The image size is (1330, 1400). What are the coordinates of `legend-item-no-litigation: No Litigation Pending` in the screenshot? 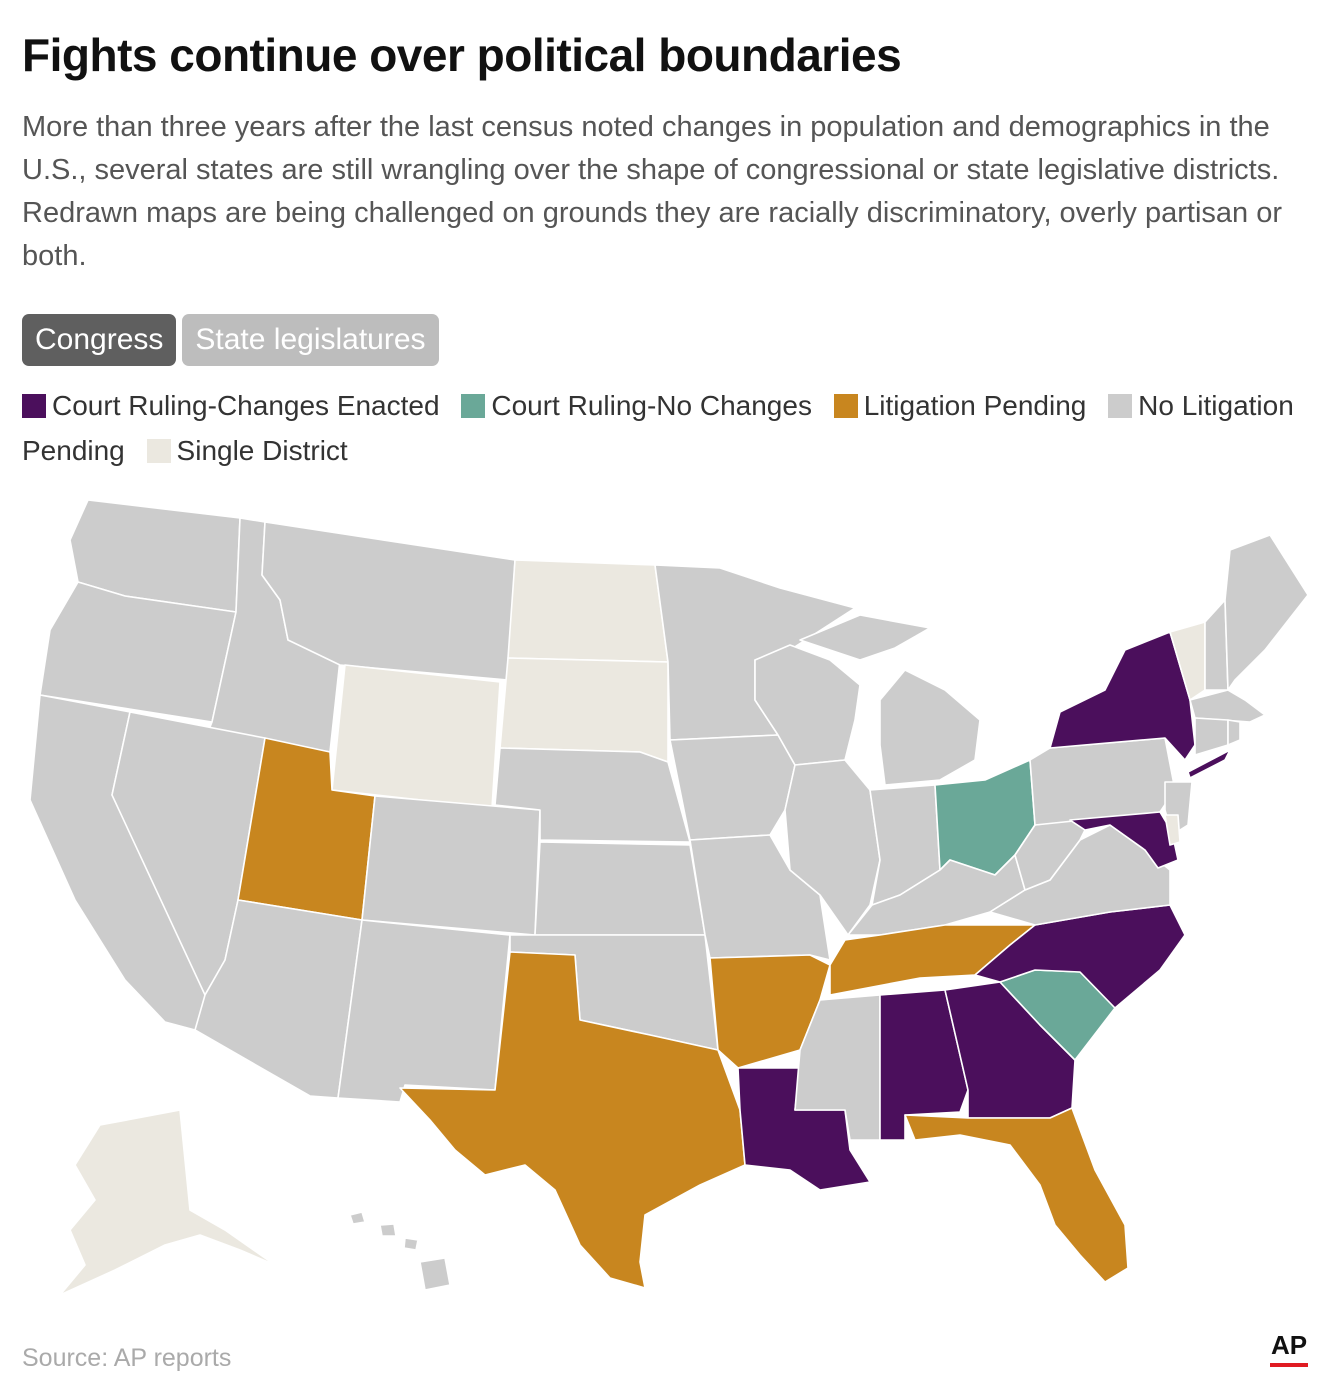 It's located at (658, 428).